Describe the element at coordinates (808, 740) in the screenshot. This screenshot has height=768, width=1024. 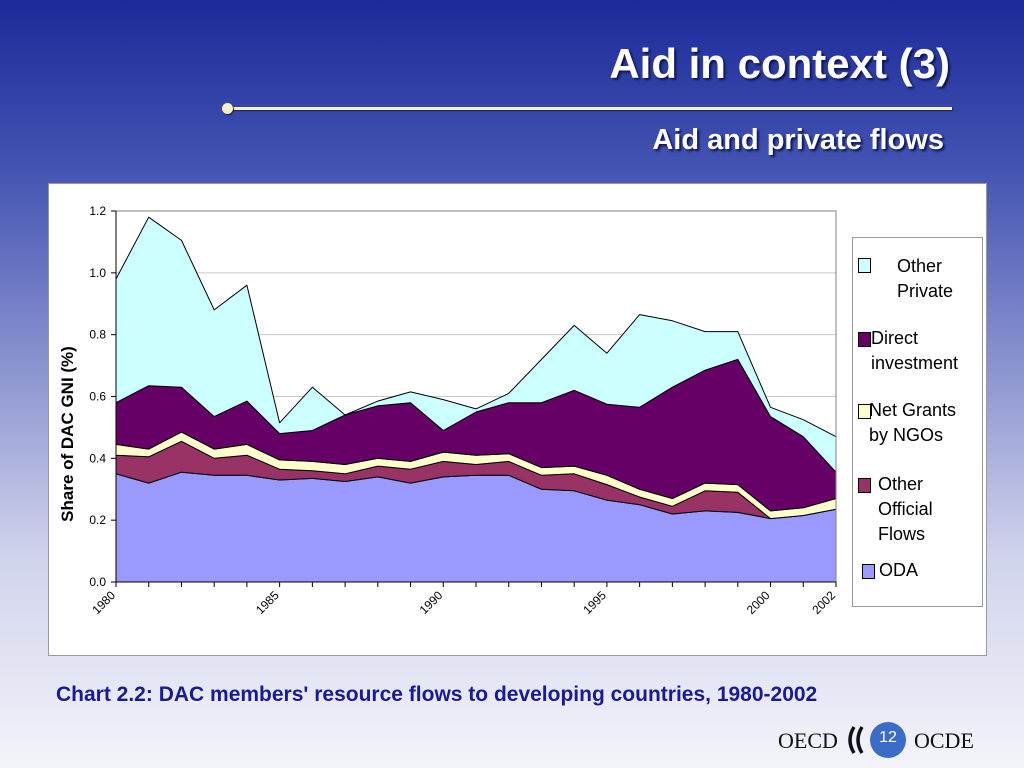
I see `footer-oecd-label: OECD` at that location.